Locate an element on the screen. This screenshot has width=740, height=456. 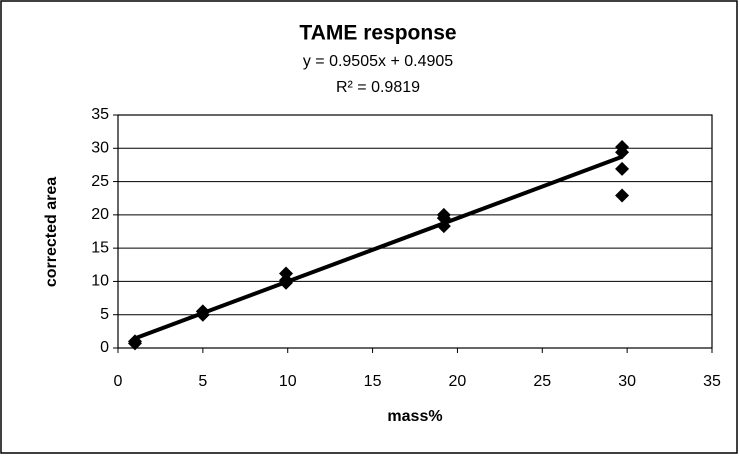
chart-title: TAME response is located at coordinates (377, 33).